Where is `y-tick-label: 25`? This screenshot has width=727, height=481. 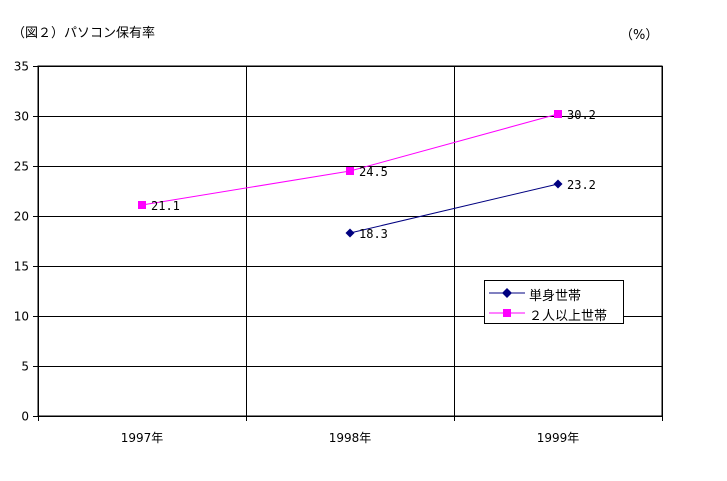 y-tick-label: 25 is located at coordinates (21, 167).